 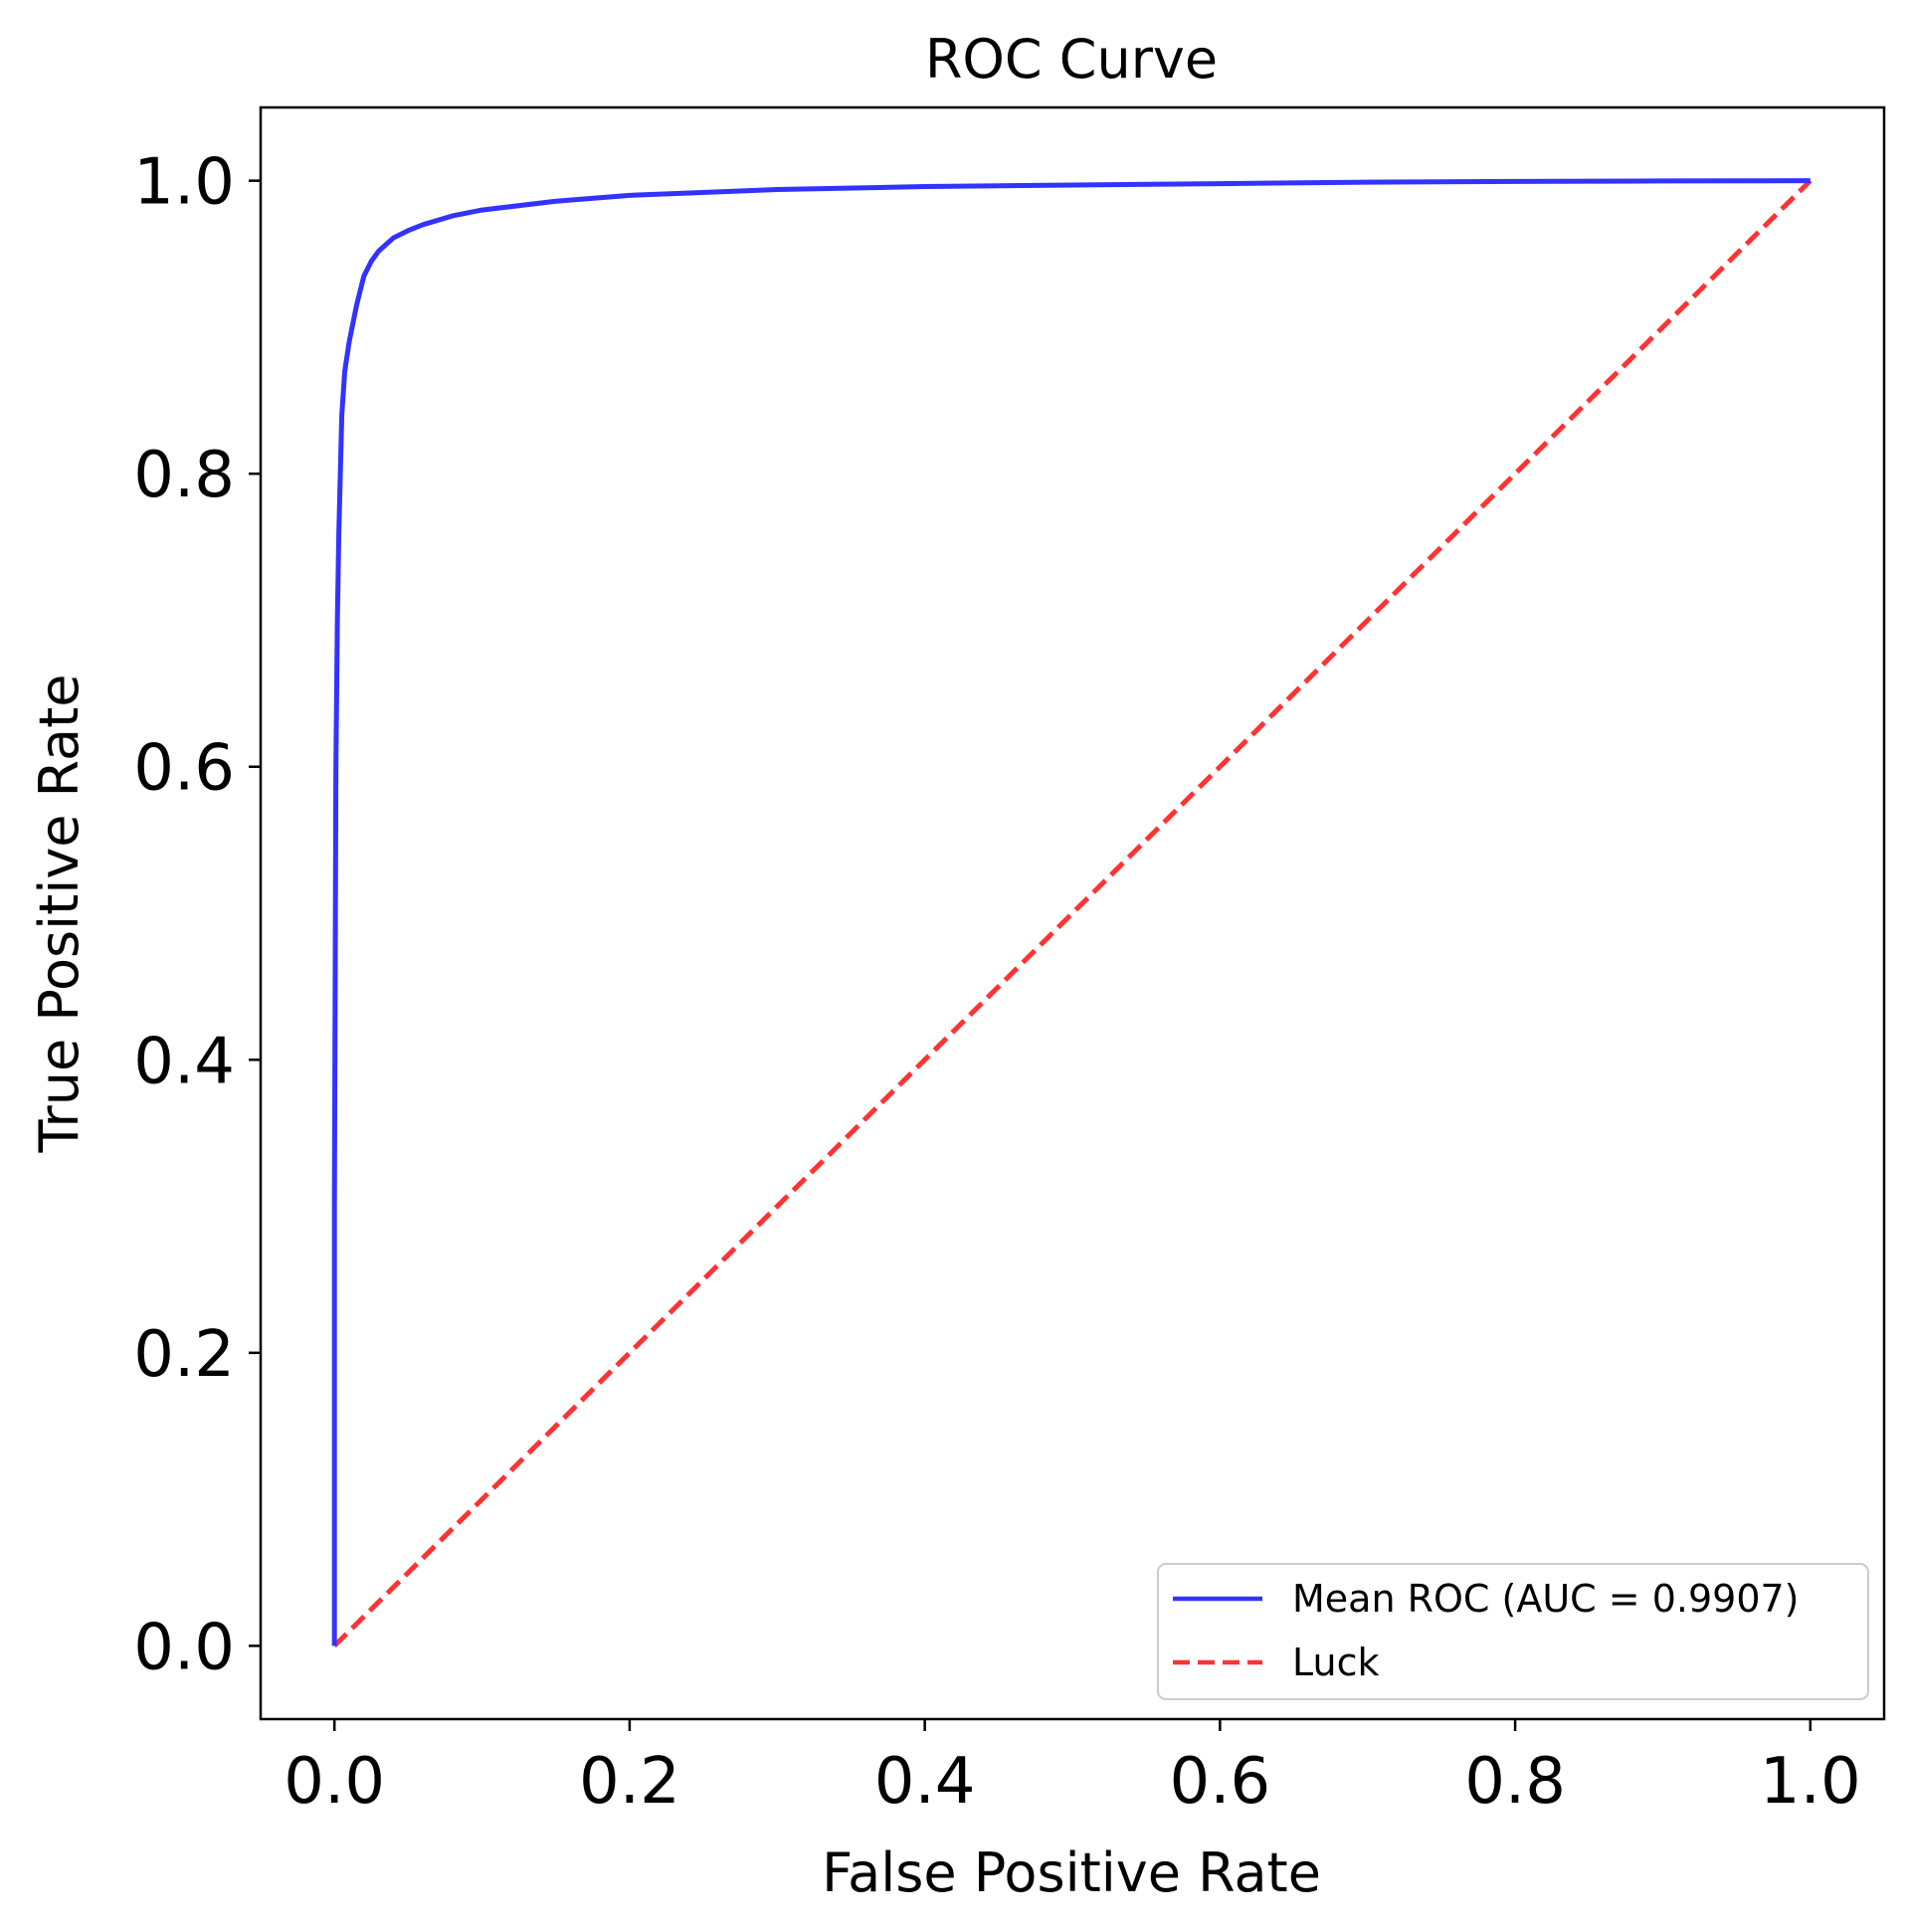 What do you see at coordinates (184, 1061) in the screenshot?
I see `y-tick-label: 0.4` at bounding box center [184, 1061].